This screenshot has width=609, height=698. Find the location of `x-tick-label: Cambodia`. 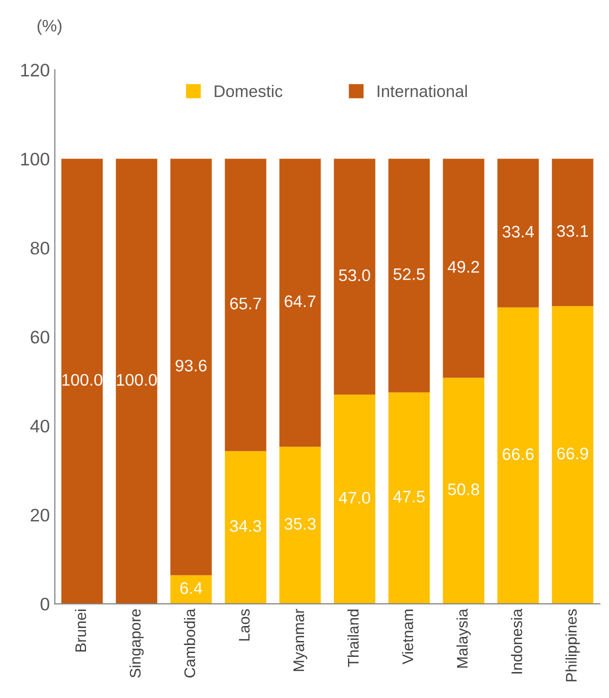

x-tick-label: Cambodia is located at coordinates (190, 643).